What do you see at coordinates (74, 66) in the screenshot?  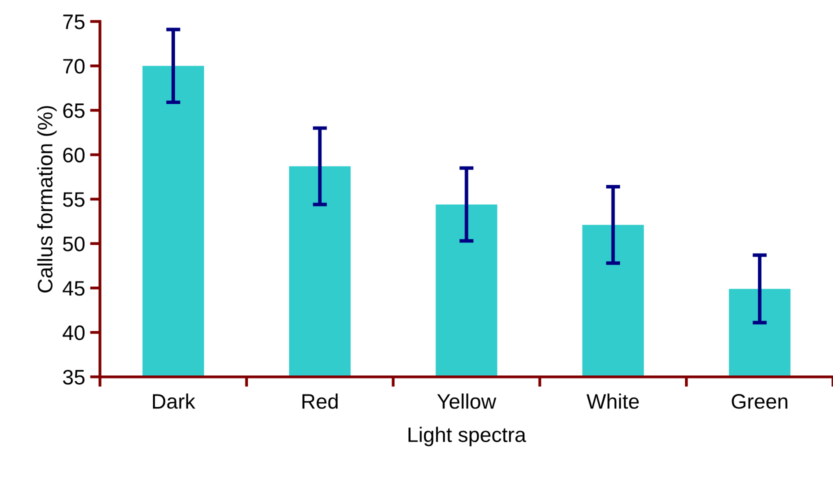 I see `y-tick-label: 70` at bounding box center [74, 66].